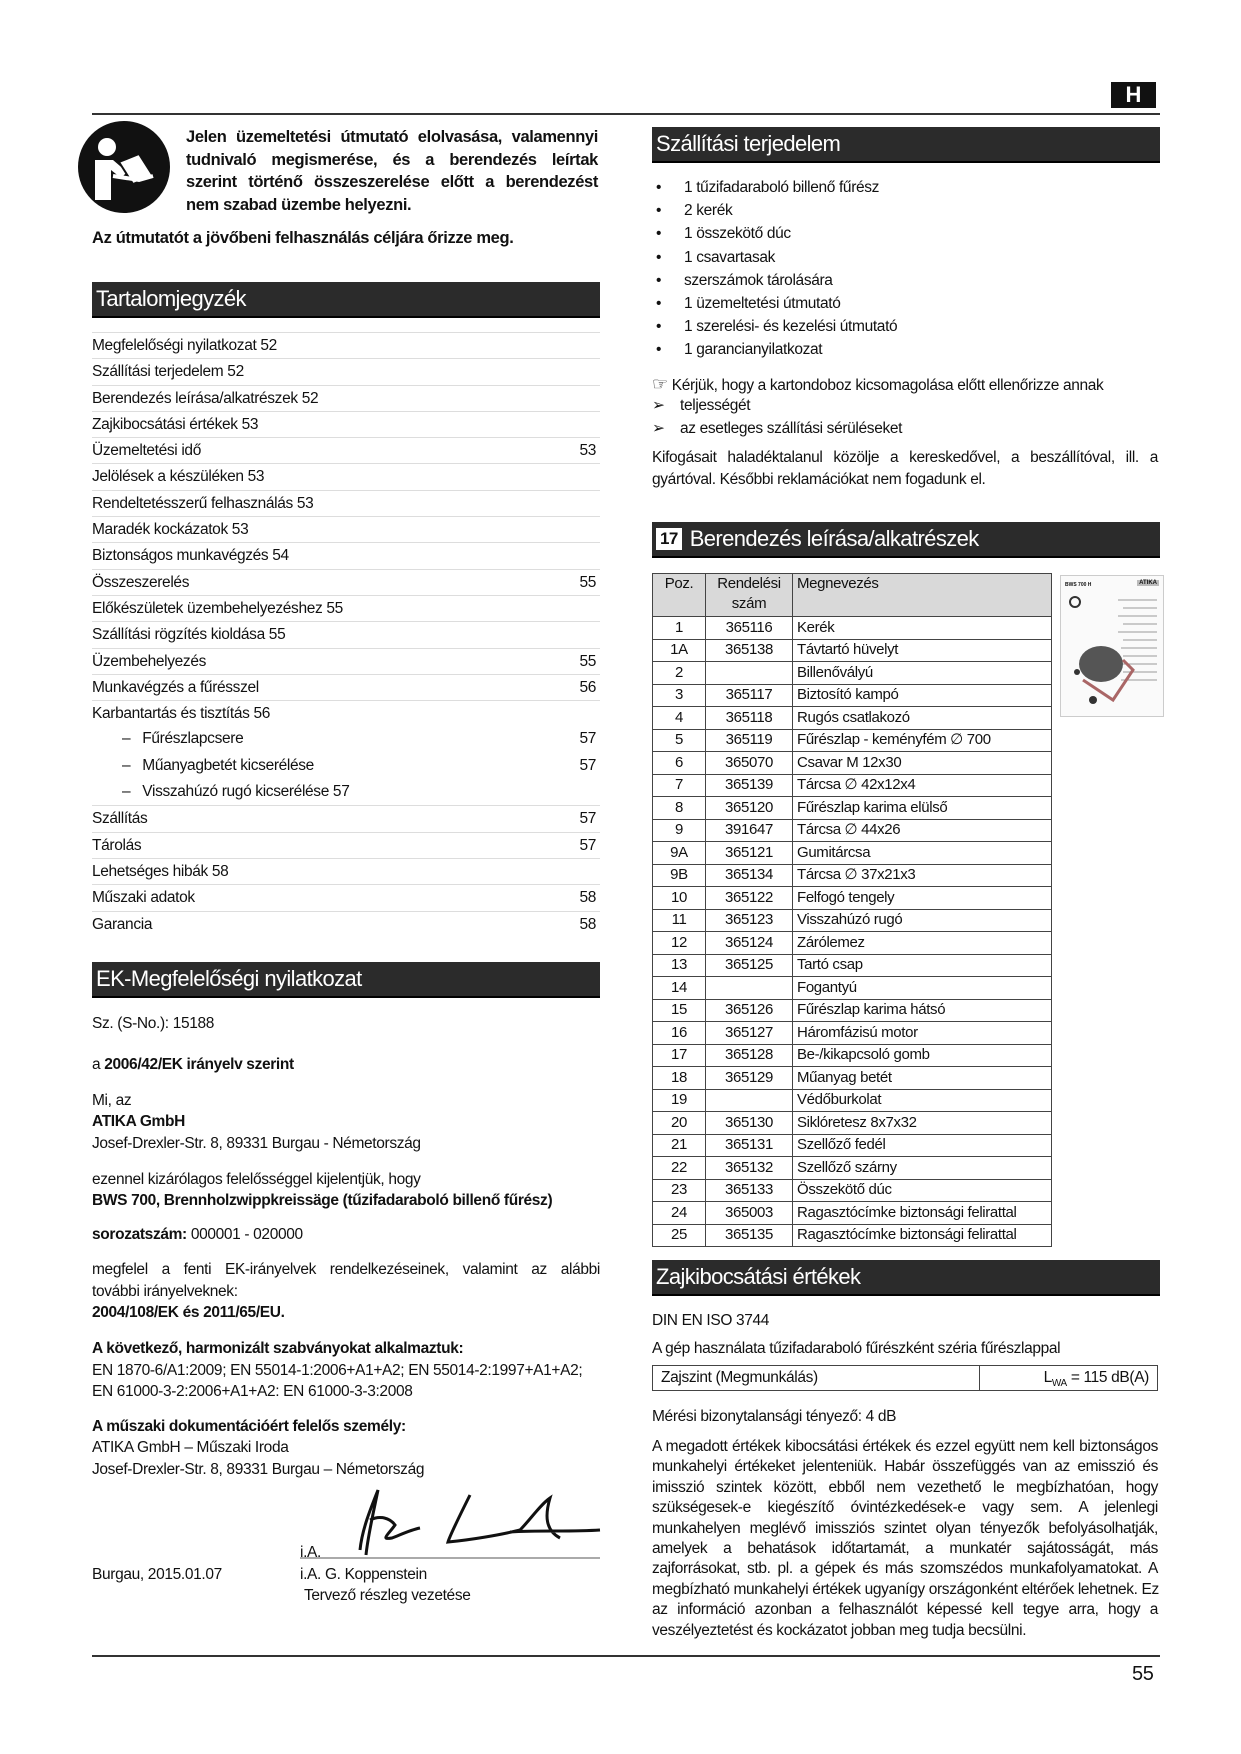 Image resolution: width=1241 pixels, height=1754 pixels. What do you see at coordinates (922, 965) in the screenshot?
I see `table-cell: Tartó csap` at bounding box center [922, 965].